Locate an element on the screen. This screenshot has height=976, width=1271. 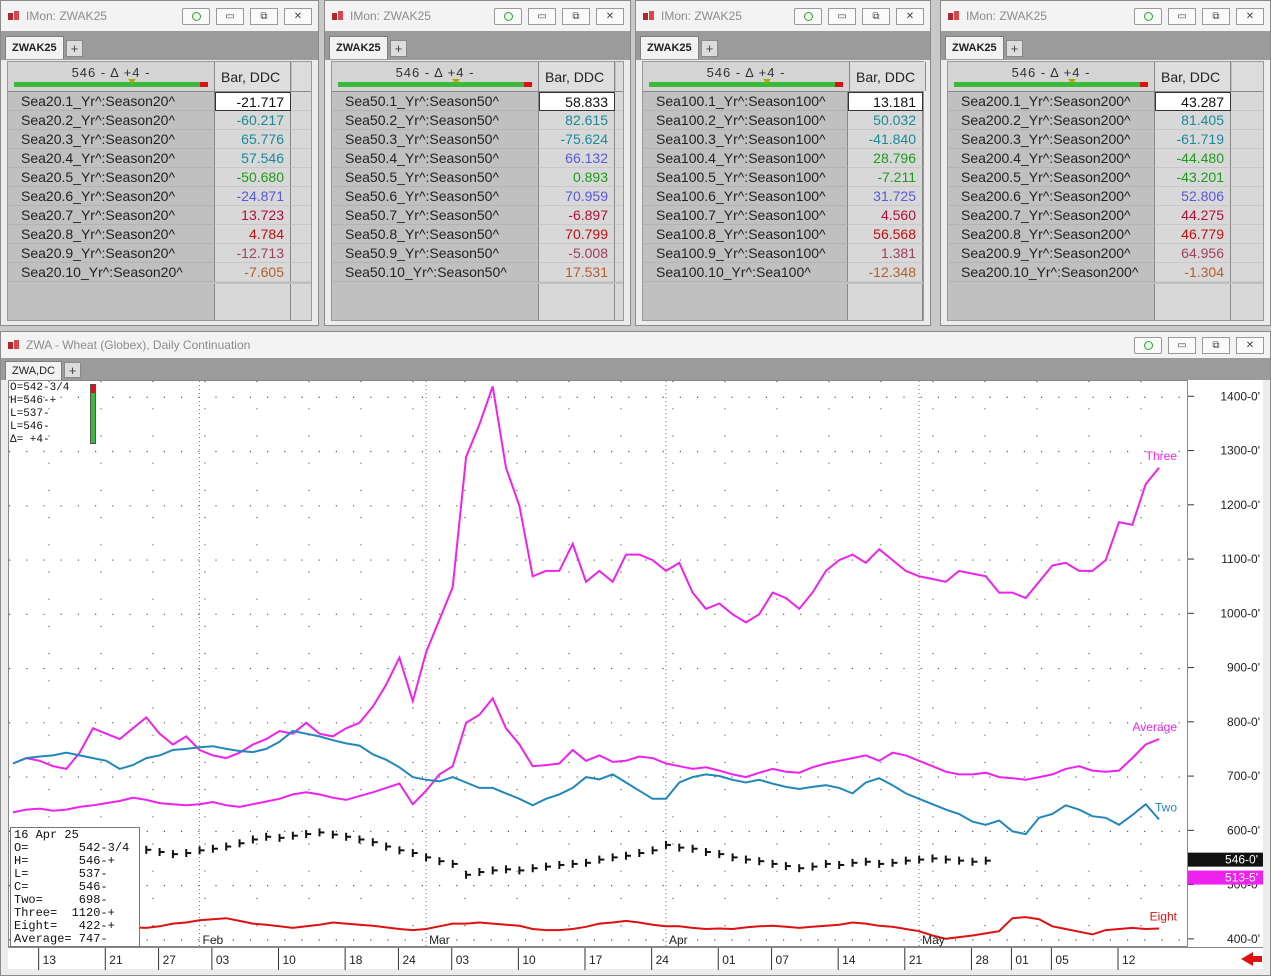
row-value: 17.531 is located at coordinates (577, 272).